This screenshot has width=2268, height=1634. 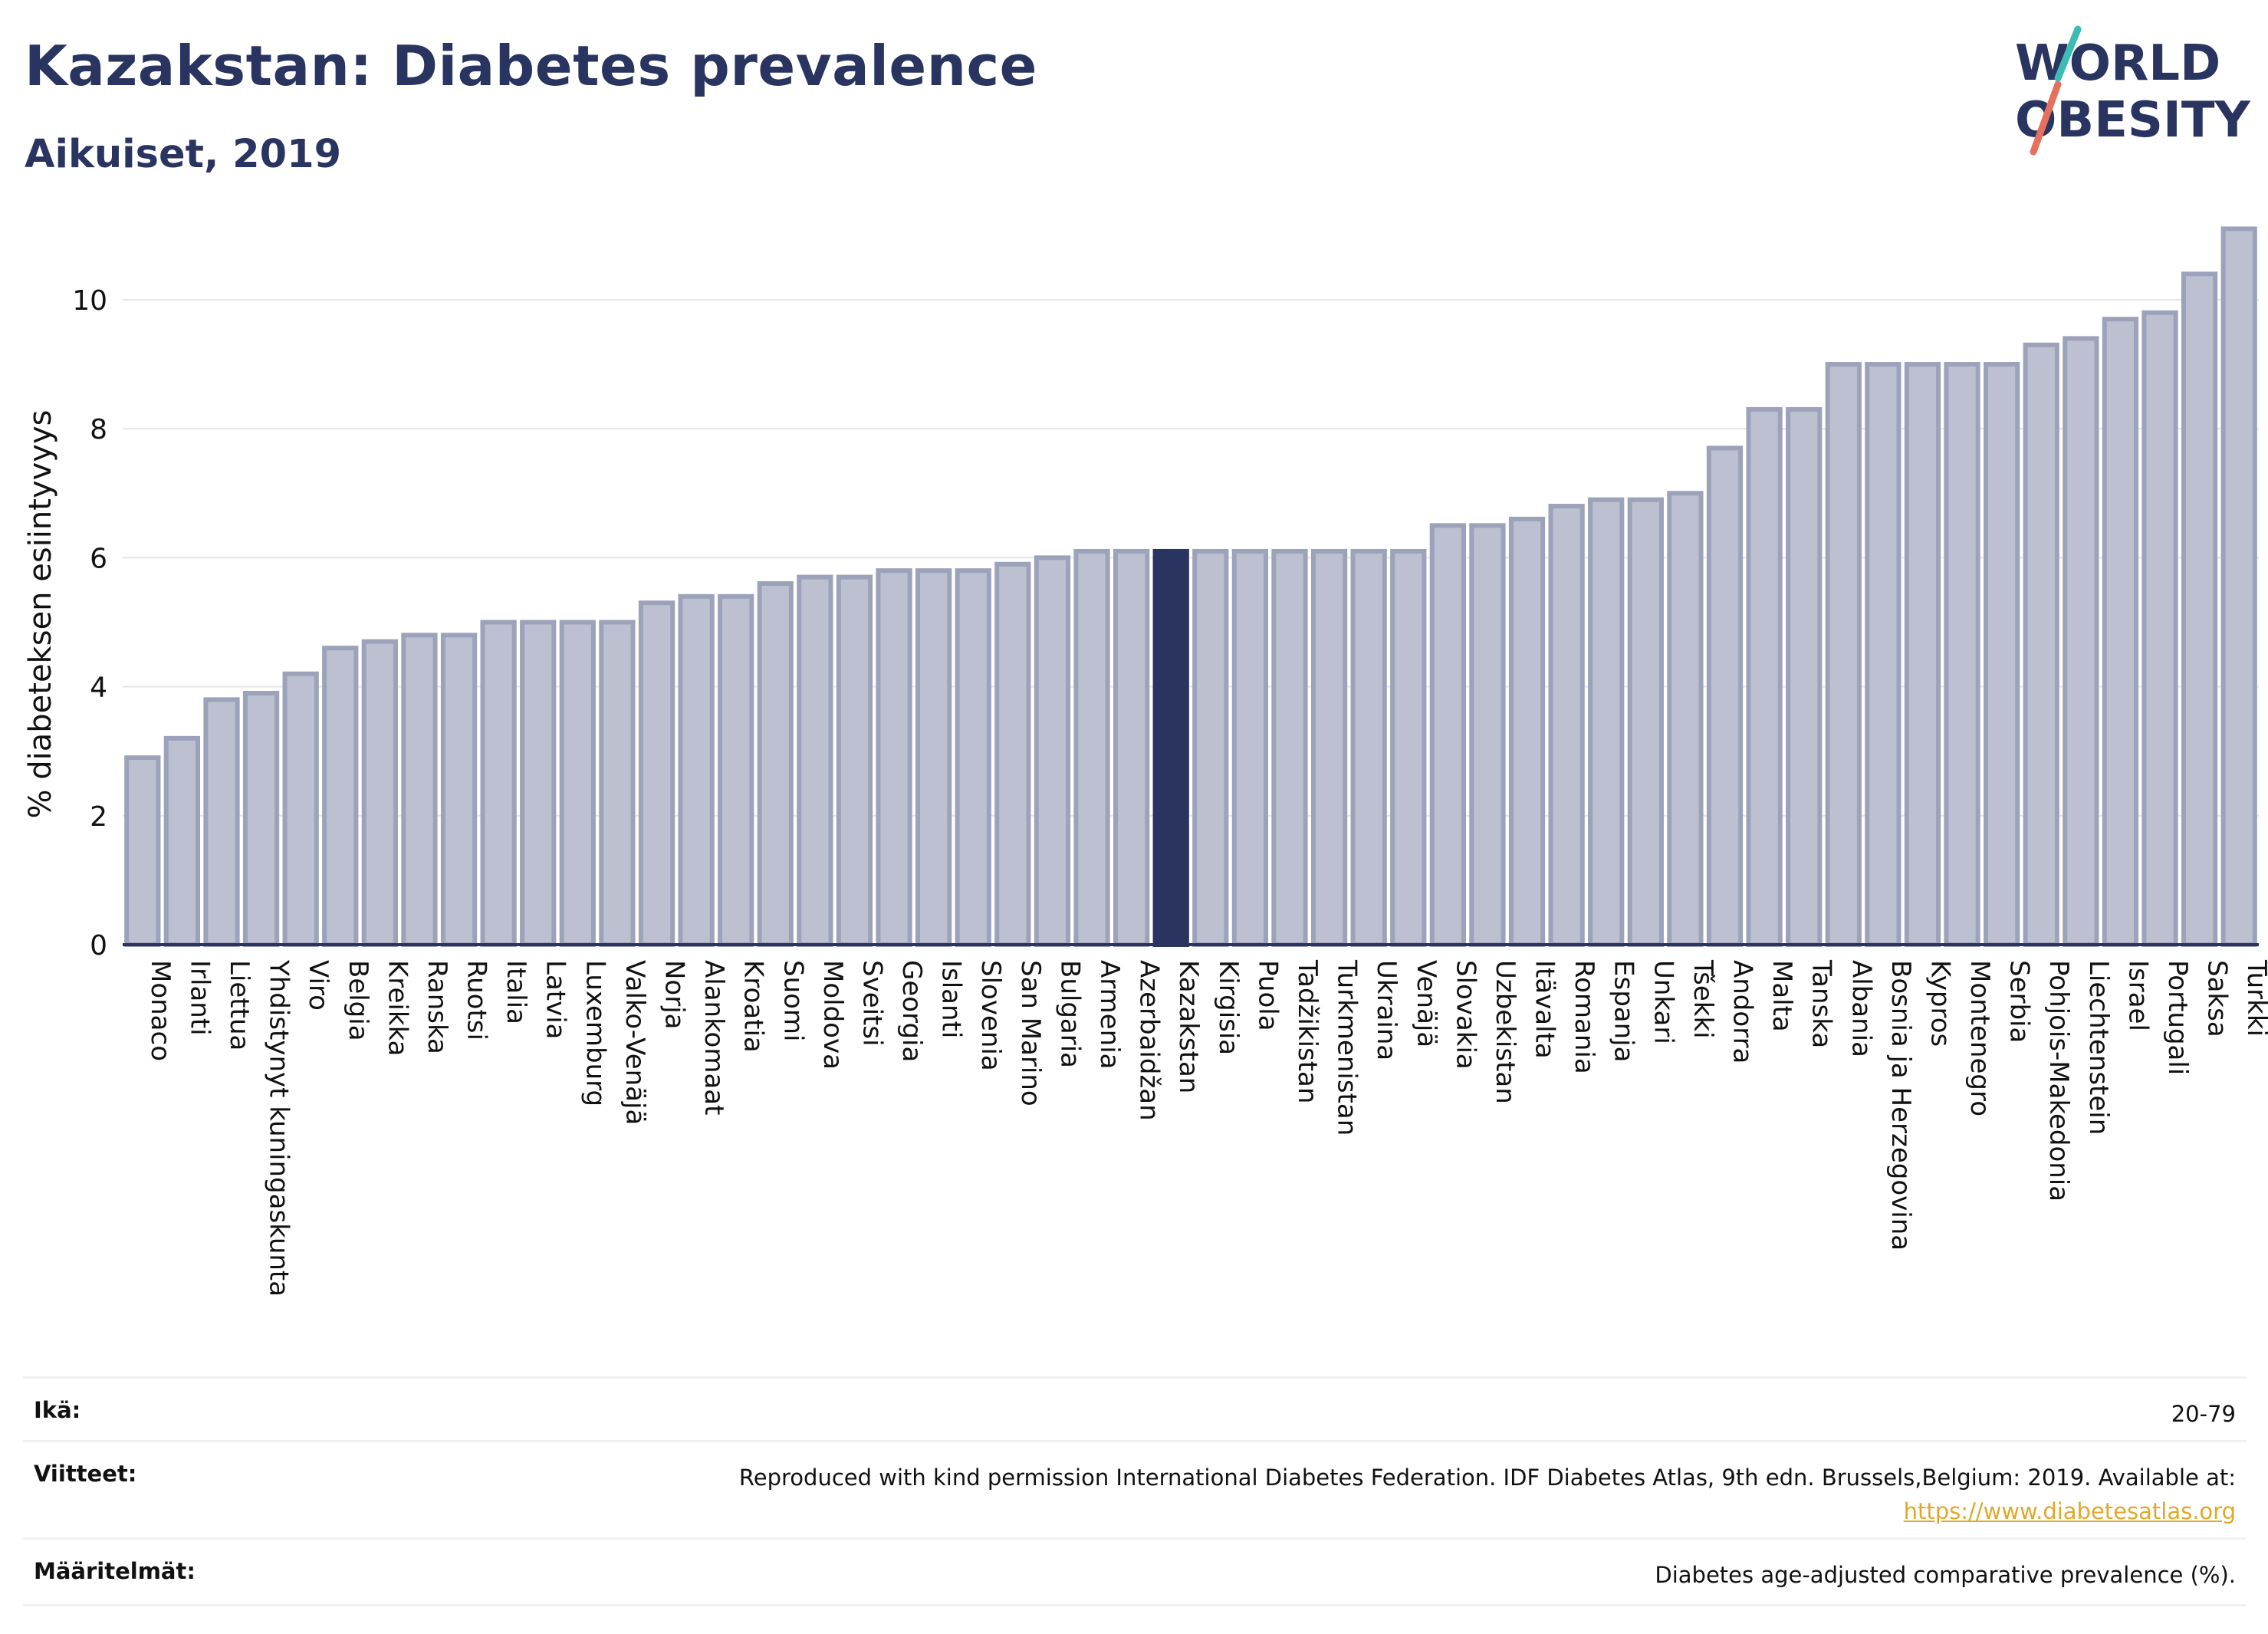 What do you see at coordinates (2203, 1414) in the screenshot?
I see `age-value: 20-79` at bounding box center [2203, 1414].